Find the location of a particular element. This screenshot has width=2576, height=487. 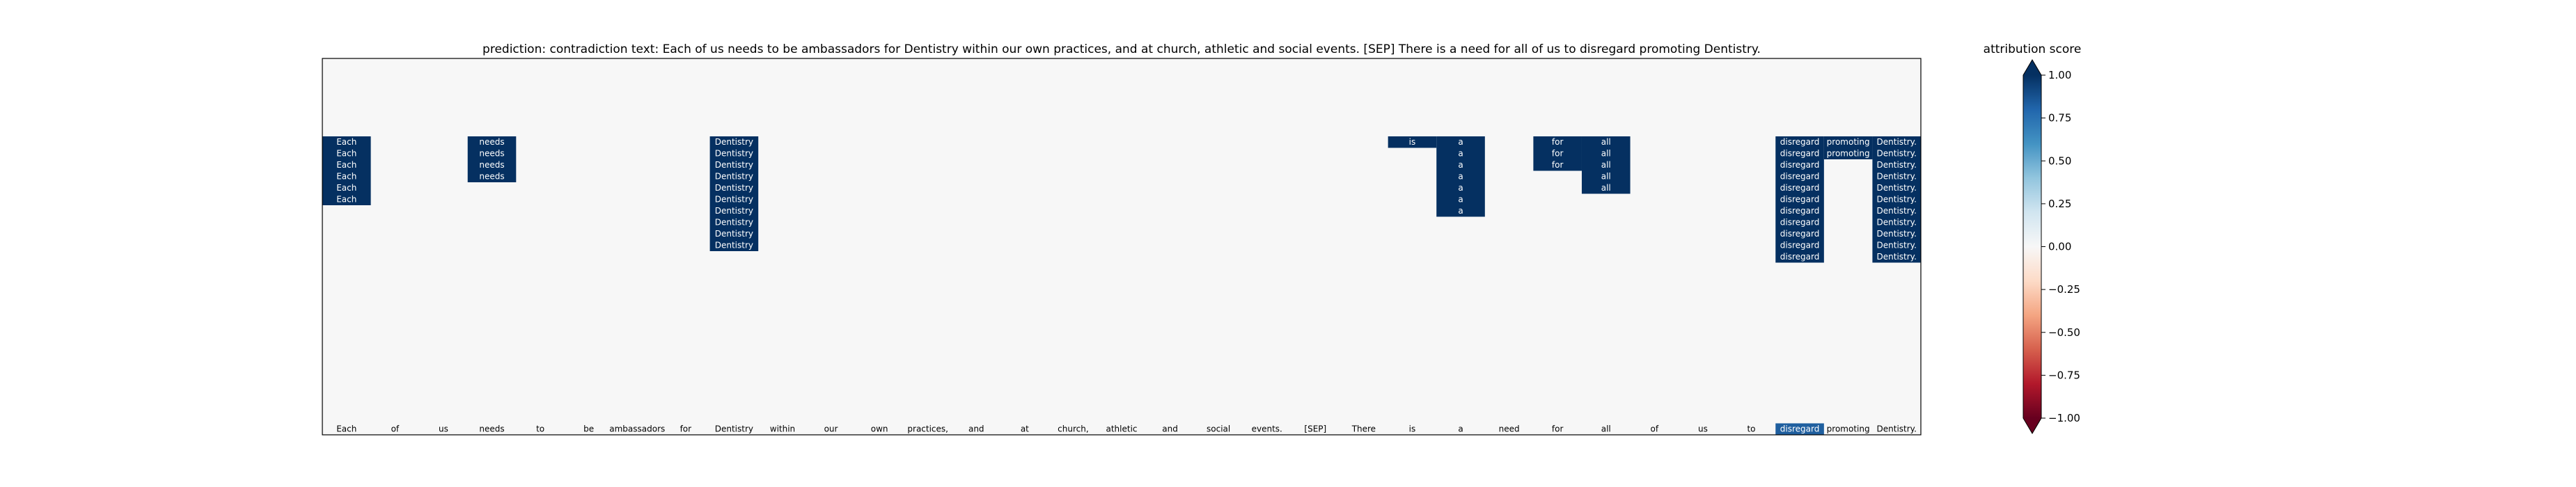

token-label: at is located at coordinates (1025, 428).